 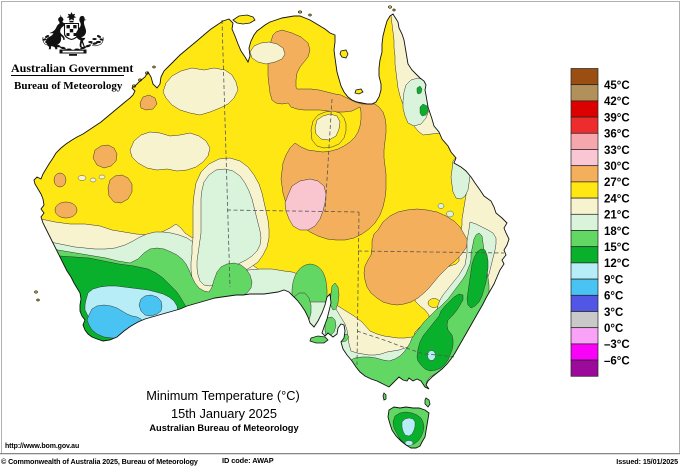 I want to click on svg-text: 21°C, so click(x=617, y=216).